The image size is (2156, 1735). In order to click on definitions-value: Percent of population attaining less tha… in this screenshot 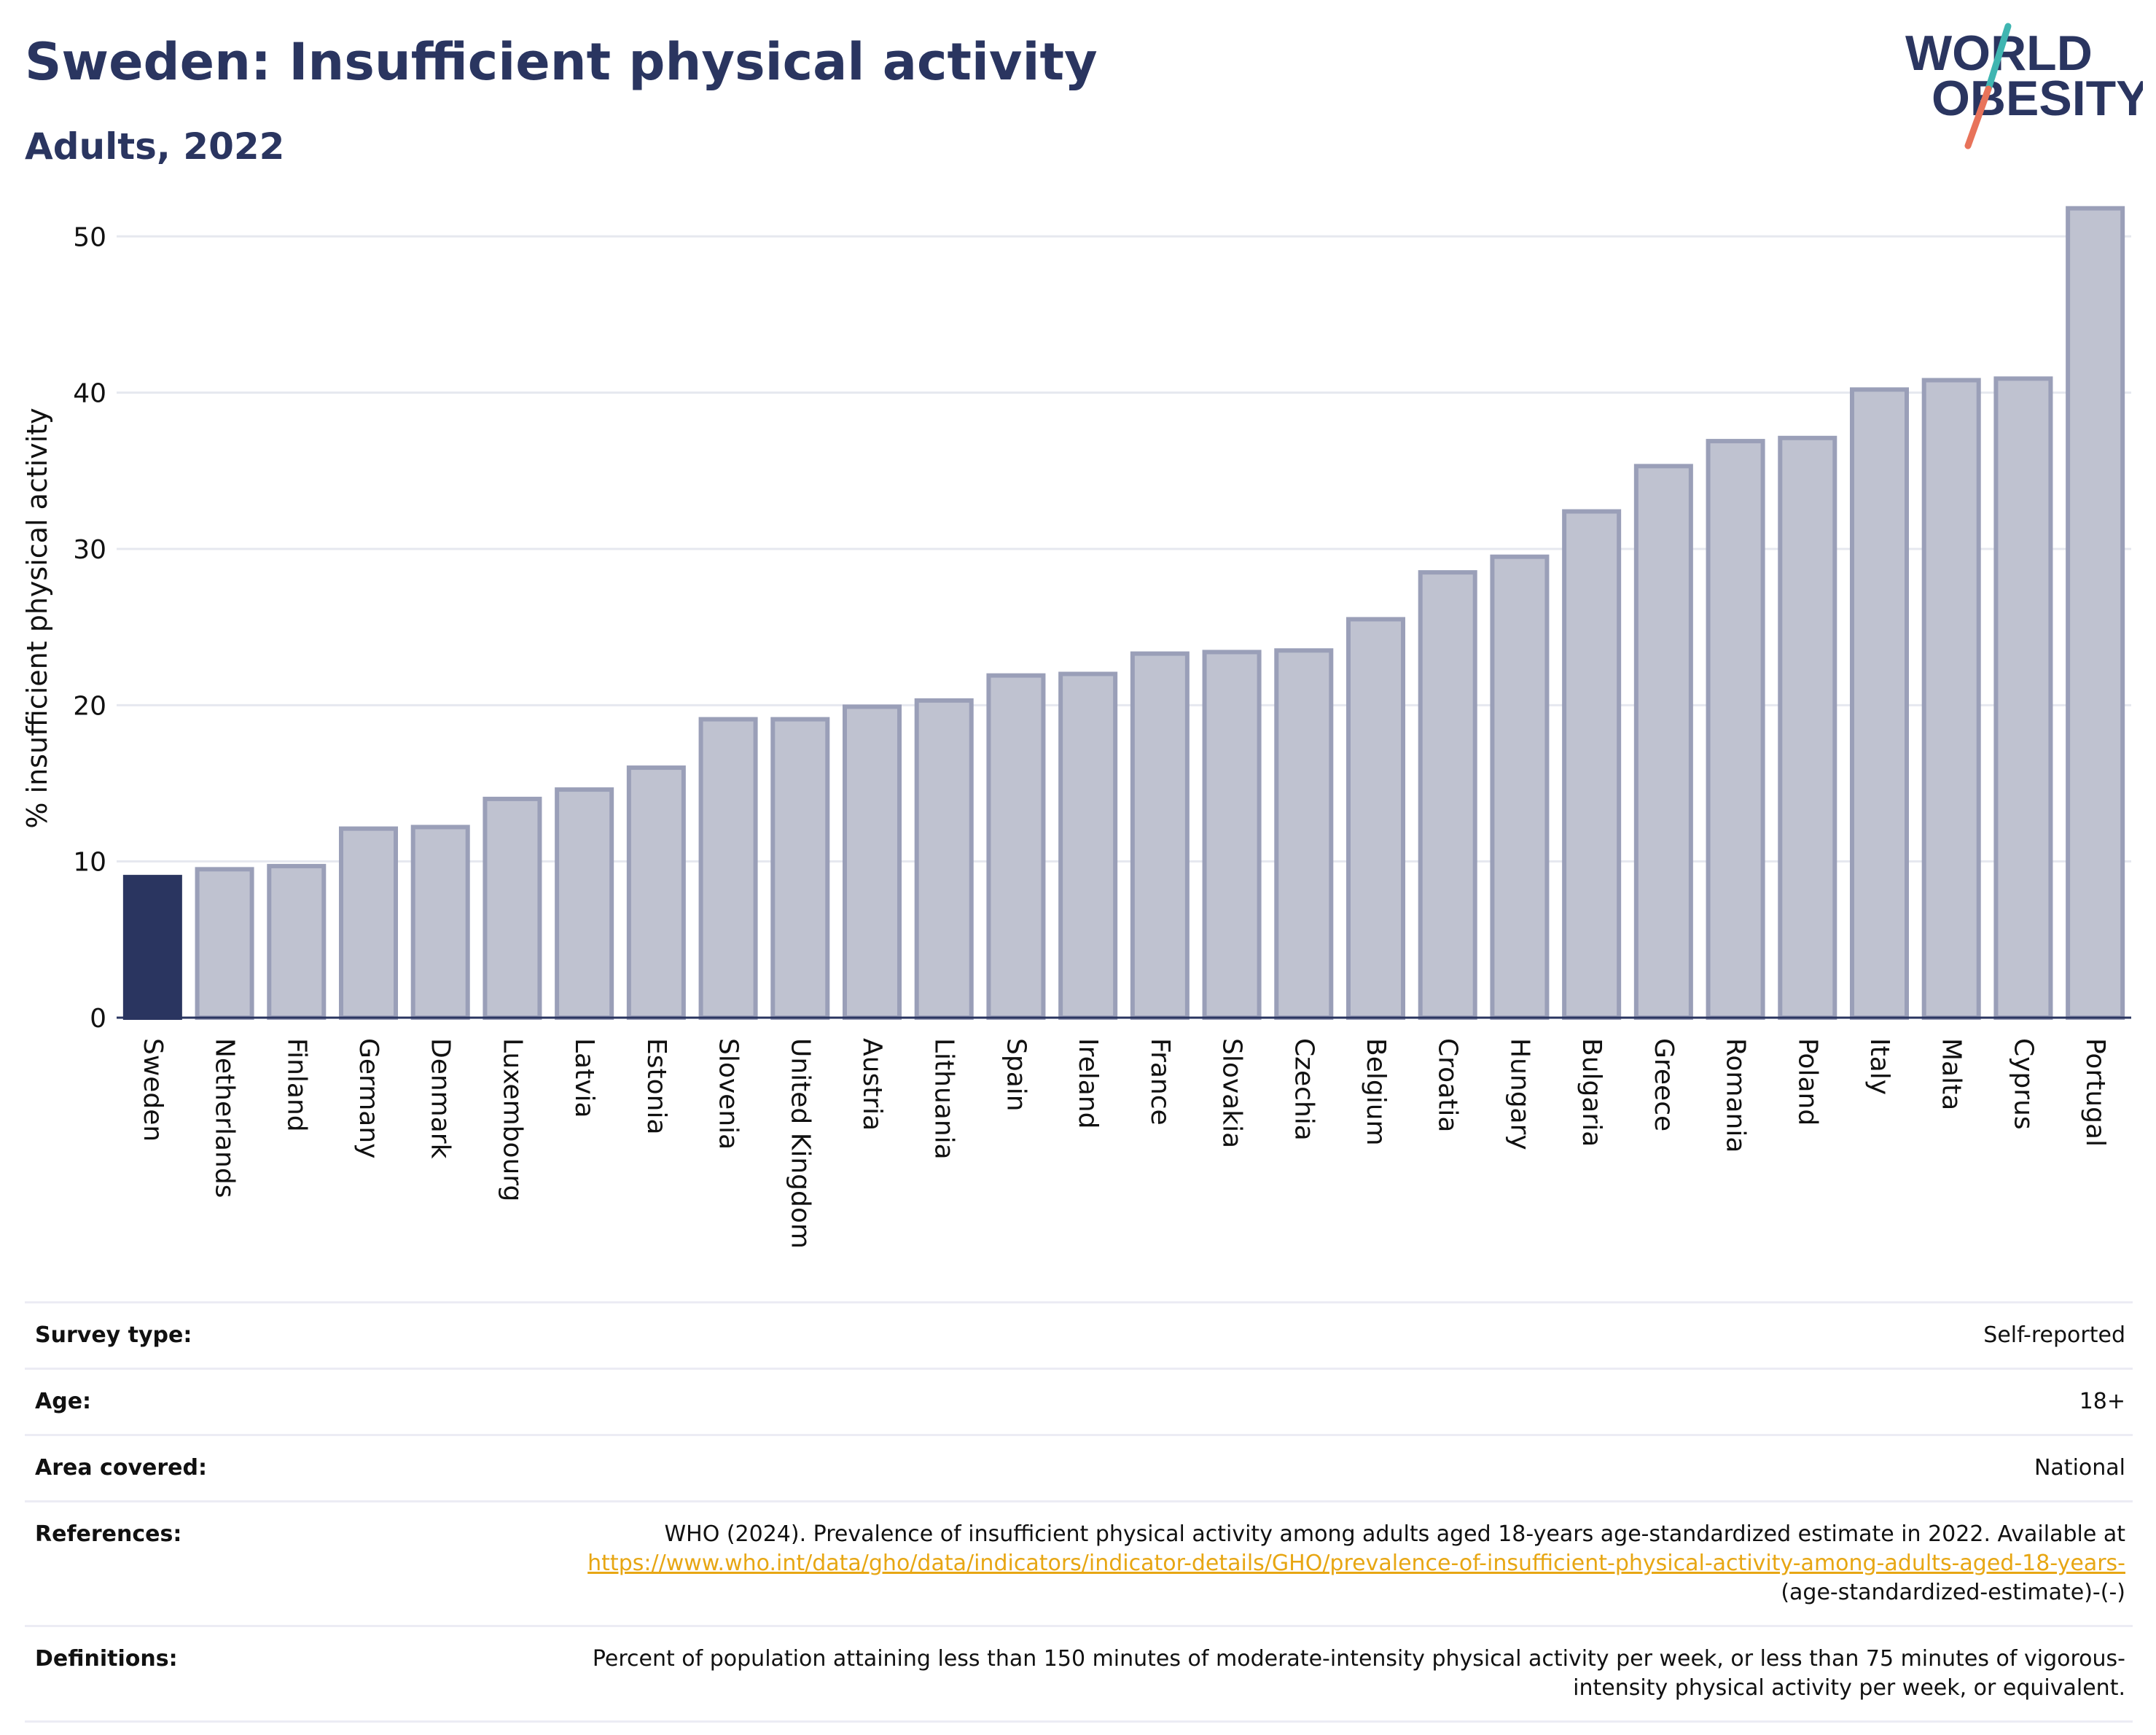, I will do `click(1358, 1673)`.